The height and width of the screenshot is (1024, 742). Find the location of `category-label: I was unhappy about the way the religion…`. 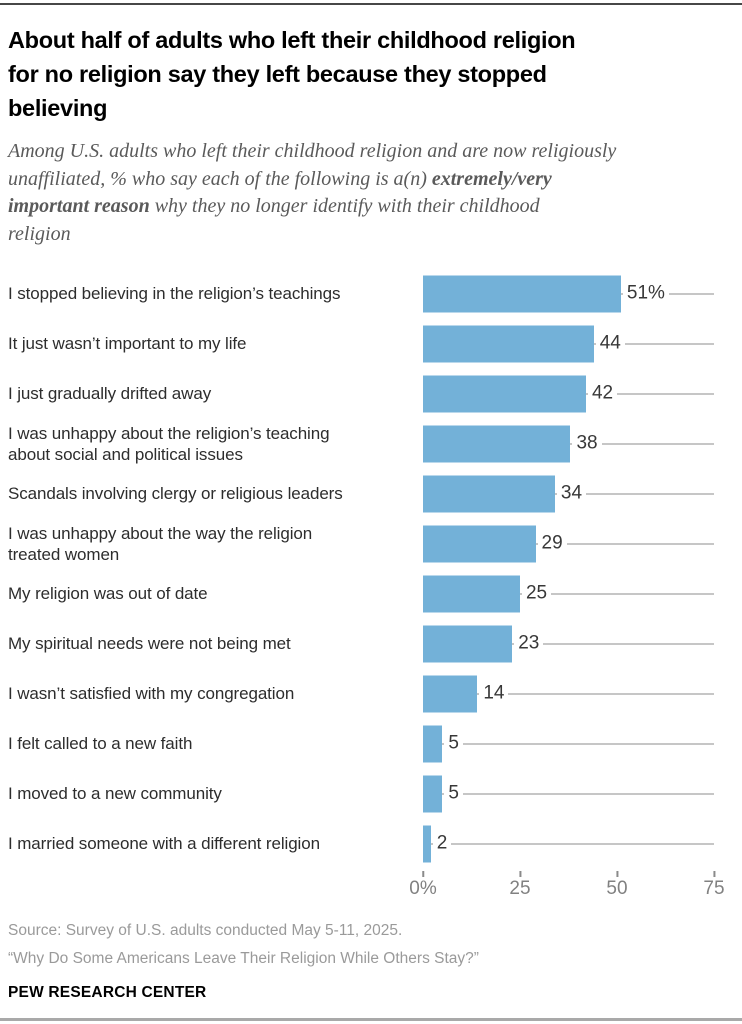

category-label: I was unhappy about the way the religion… is located at coordinates (160, 544).